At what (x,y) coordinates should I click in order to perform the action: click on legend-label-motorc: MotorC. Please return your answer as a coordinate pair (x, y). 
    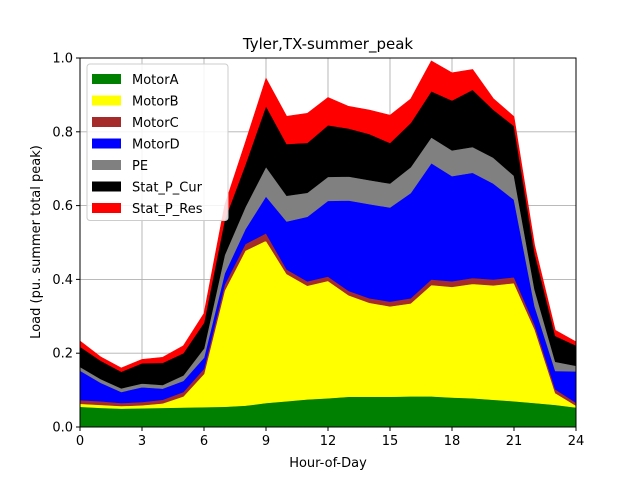
    Looking at the image, I should click on (155, 123).